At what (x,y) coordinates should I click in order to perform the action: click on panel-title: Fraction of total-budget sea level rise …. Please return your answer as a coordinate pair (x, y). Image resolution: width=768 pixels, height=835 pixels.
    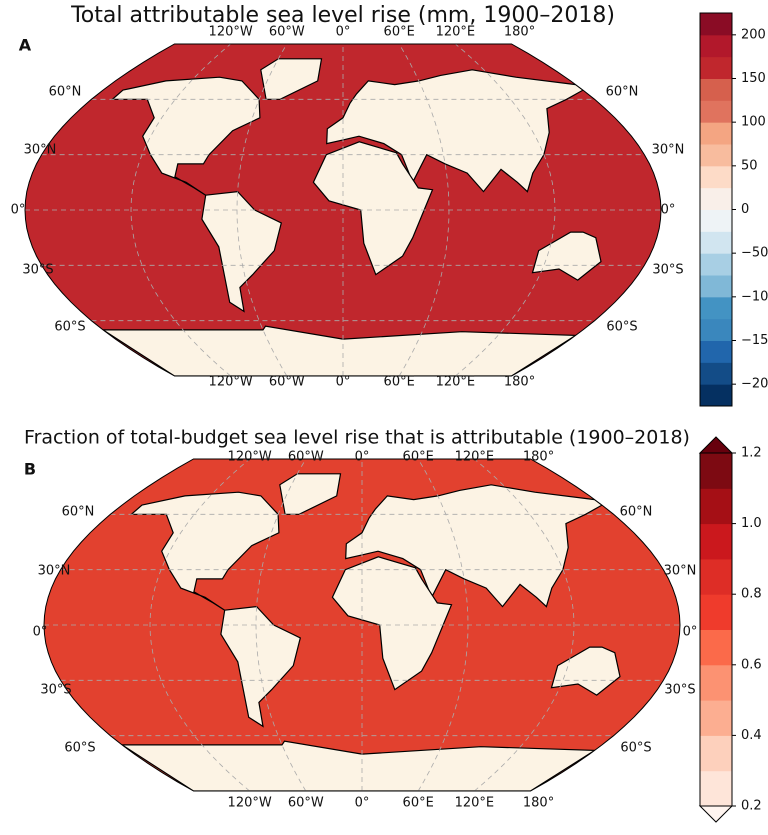
    Looking at the image, I should click on (357, 438).